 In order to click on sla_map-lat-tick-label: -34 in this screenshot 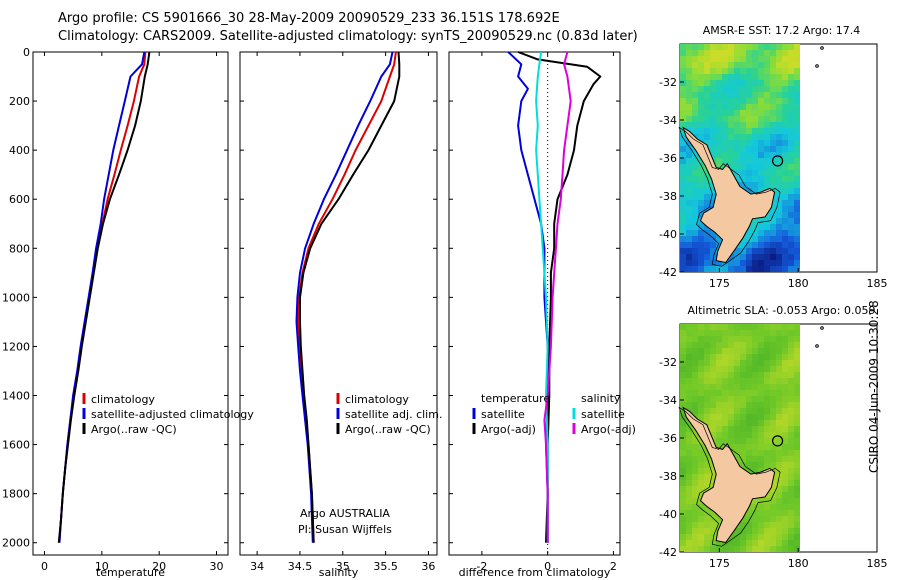, I will do `click(668, 400)`.